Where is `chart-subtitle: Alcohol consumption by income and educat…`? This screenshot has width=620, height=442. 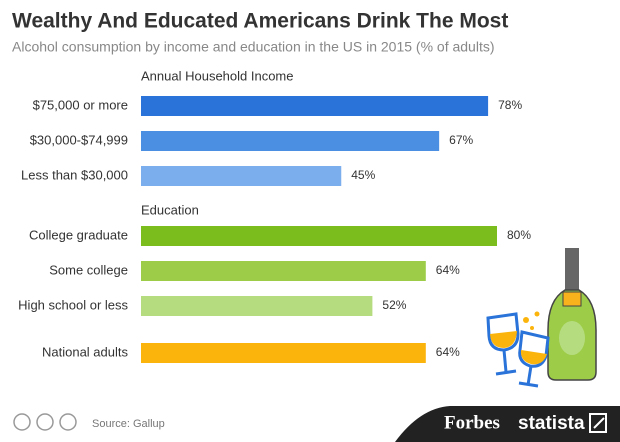
chart-subtitle: Alcohol consumption by income and educat… is located at coordinates (253, 47).